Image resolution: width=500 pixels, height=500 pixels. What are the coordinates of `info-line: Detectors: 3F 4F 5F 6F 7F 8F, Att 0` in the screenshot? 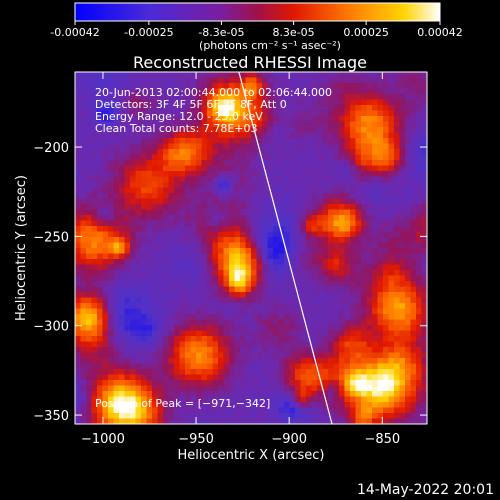 It's located at (191, 104).